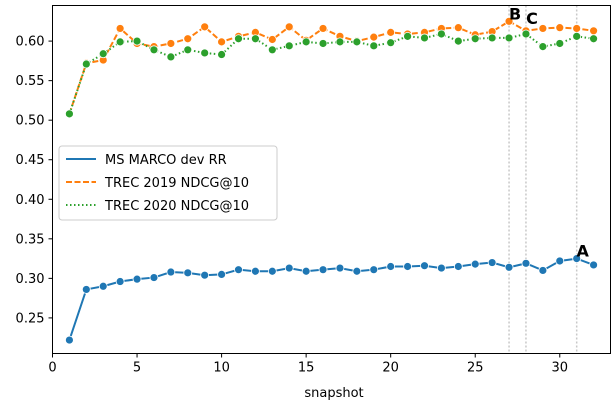  I want to click on y-tick-label: 0.25, so click(30, 318).